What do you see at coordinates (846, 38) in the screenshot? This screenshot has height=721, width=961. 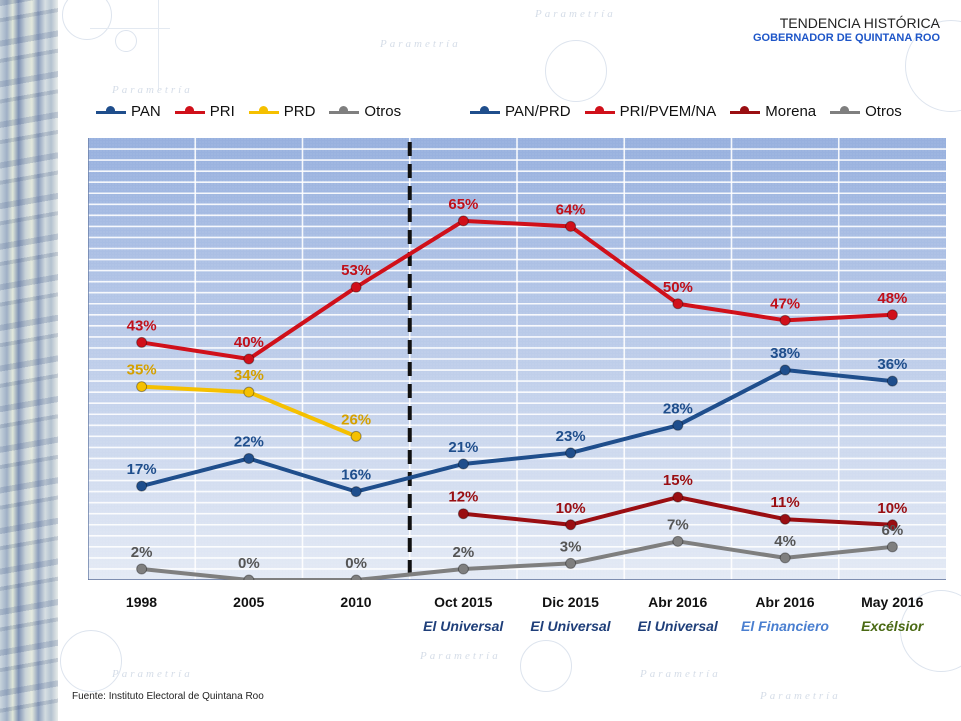 I see `chart-subtitle: GOBERNADOR DE QUINTANA ROO` at bounding box center [846, 38].